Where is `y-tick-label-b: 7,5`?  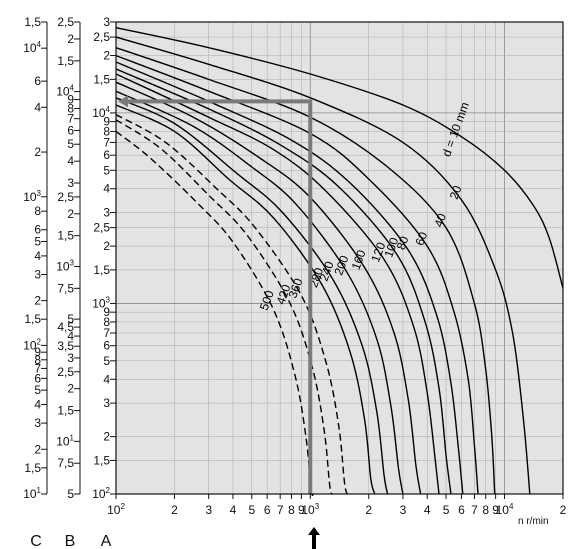
y-tick-label-b: 7,5 is located at coordinates (65, 463).